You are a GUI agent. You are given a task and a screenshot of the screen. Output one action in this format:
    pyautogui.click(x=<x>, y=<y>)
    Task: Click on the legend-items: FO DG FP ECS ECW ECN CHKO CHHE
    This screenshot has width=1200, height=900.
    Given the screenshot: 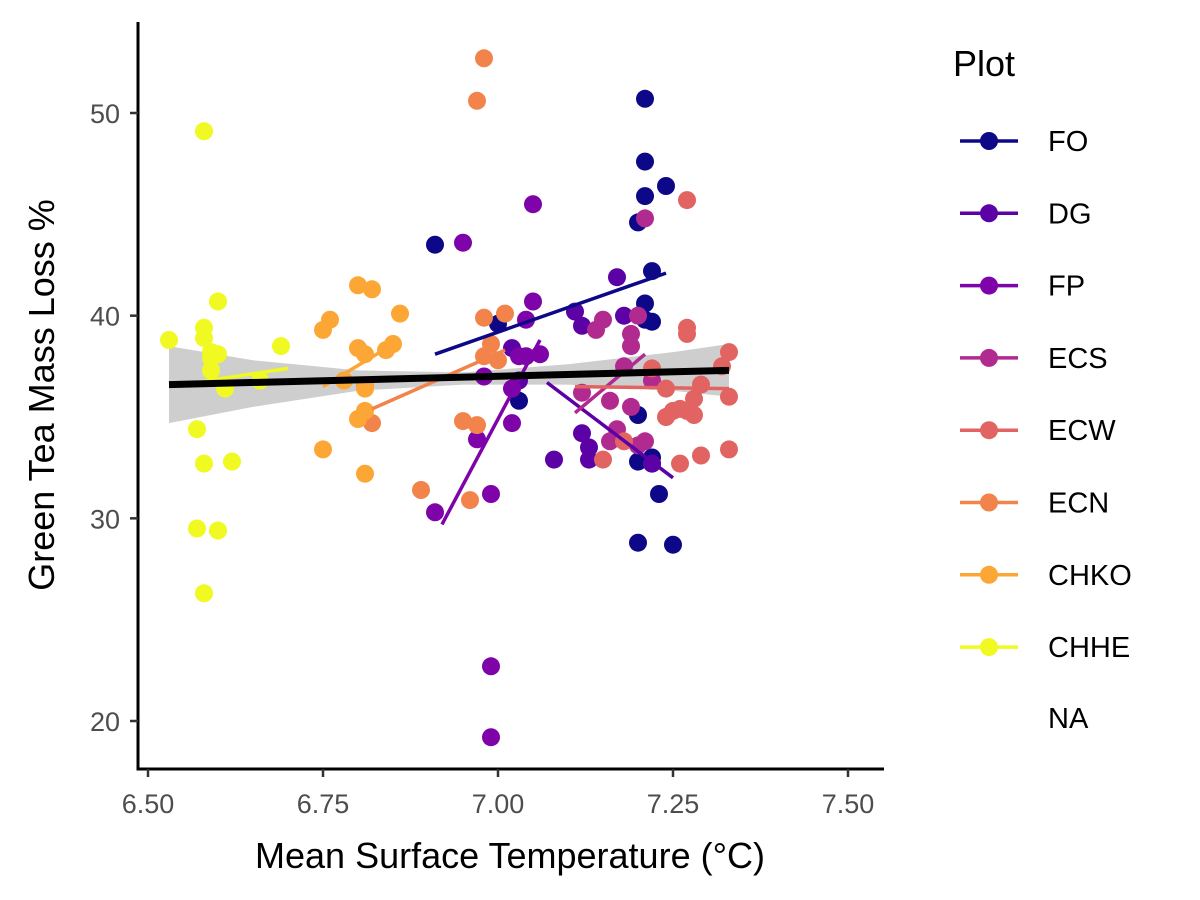 What is the action you would take?
    pyautogui.click(x=1046, y=395)
    